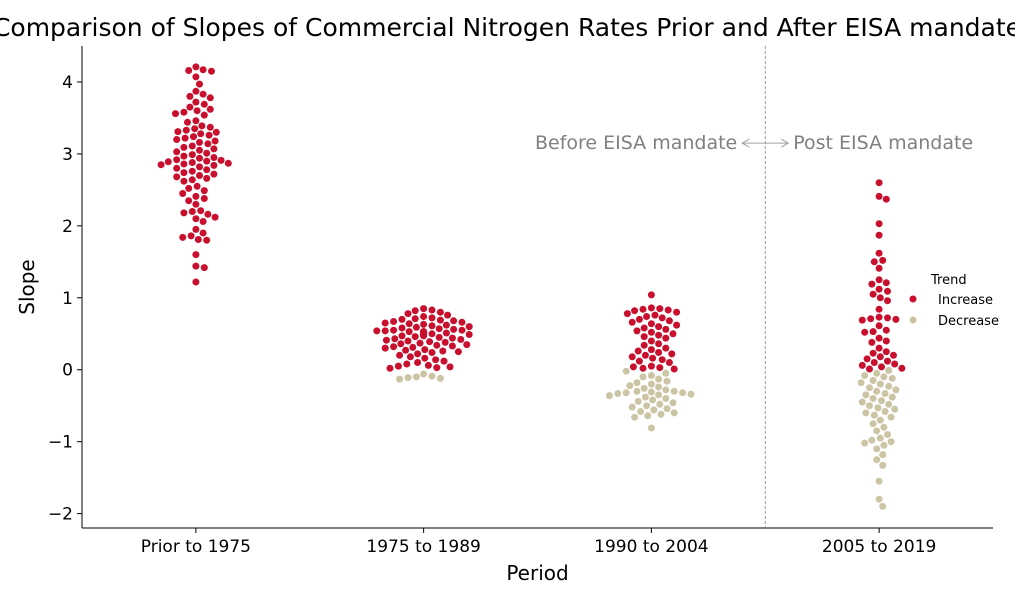 The width and height of the screenshot is (1015, 600). I want to click on x-tick-label: Prior to 1975, so click(196, 547).